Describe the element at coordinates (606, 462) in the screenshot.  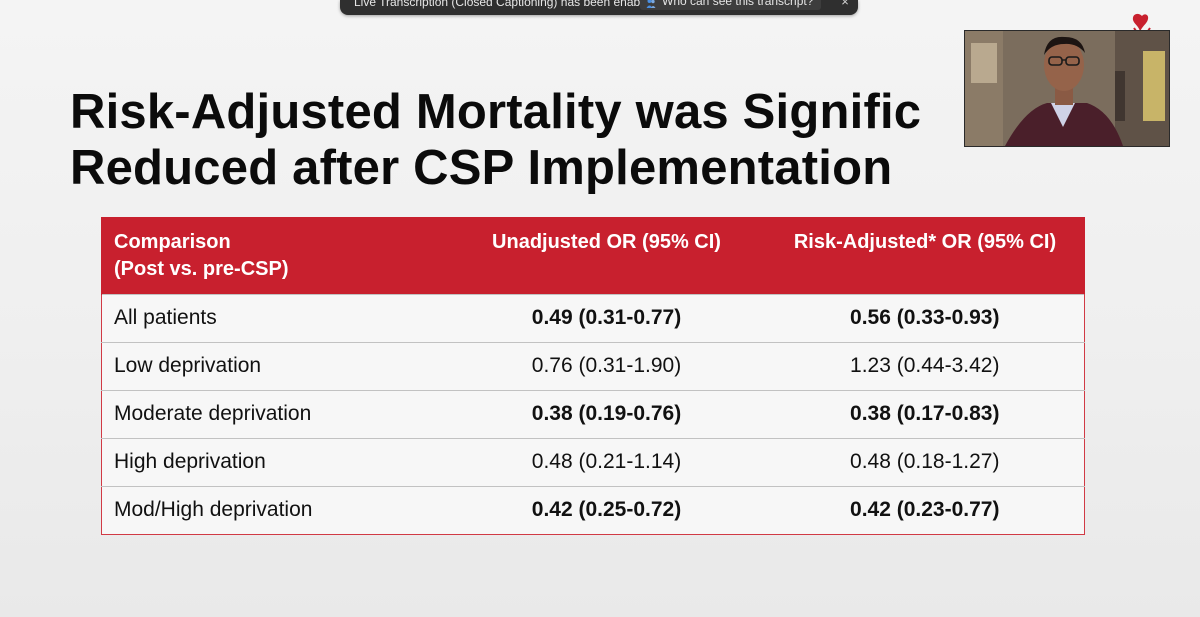
I see `unadjusted-value: 0.48 (0.21-1.14)` at that location.